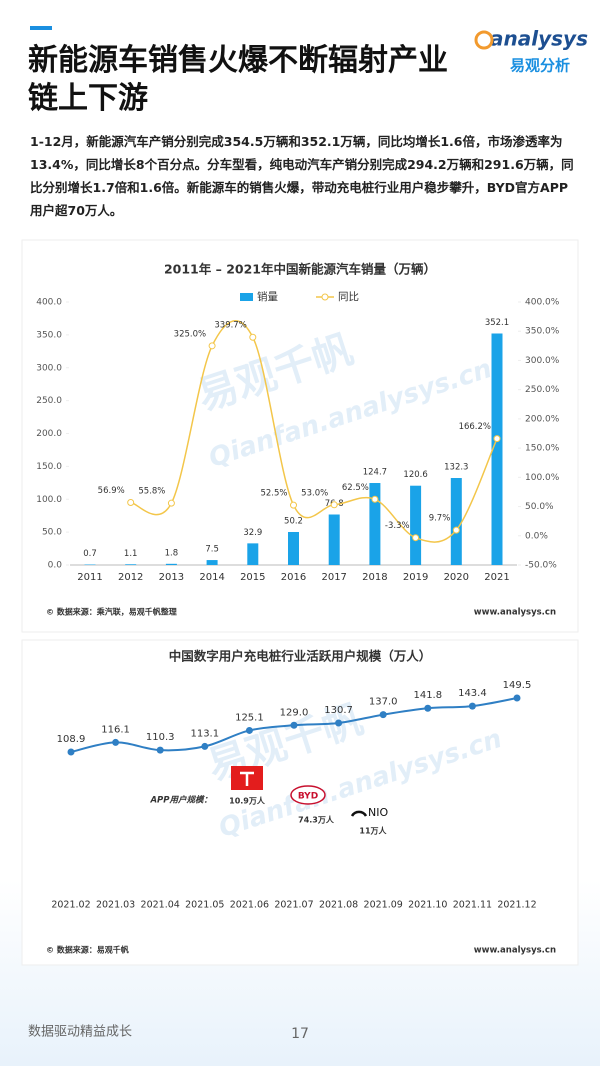 This screenshot has width=600, height=1066. What do you see at coordinates (333, 577) in the screenshot?
I see `x-tick-label: 2017` at bounding box center [333, 577].